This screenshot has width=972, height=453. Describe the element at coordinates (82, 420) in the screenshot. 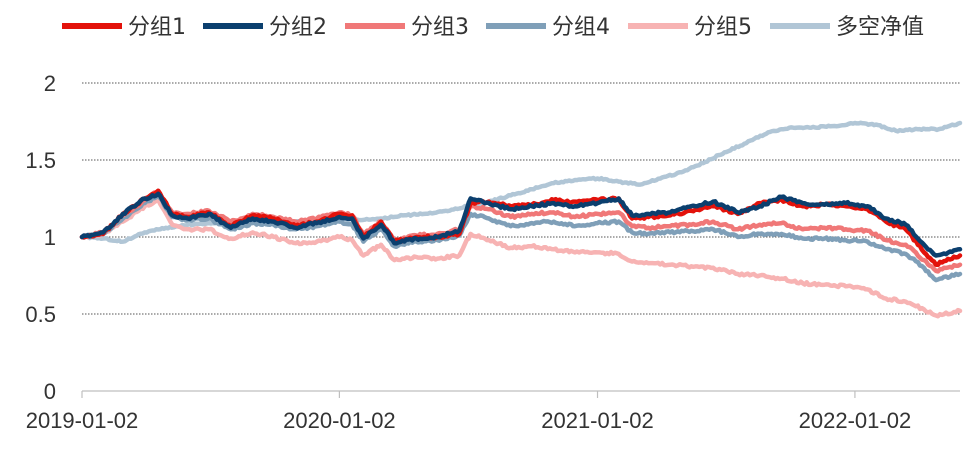

I see `x-tick-label: 2019-01-02` at that location.